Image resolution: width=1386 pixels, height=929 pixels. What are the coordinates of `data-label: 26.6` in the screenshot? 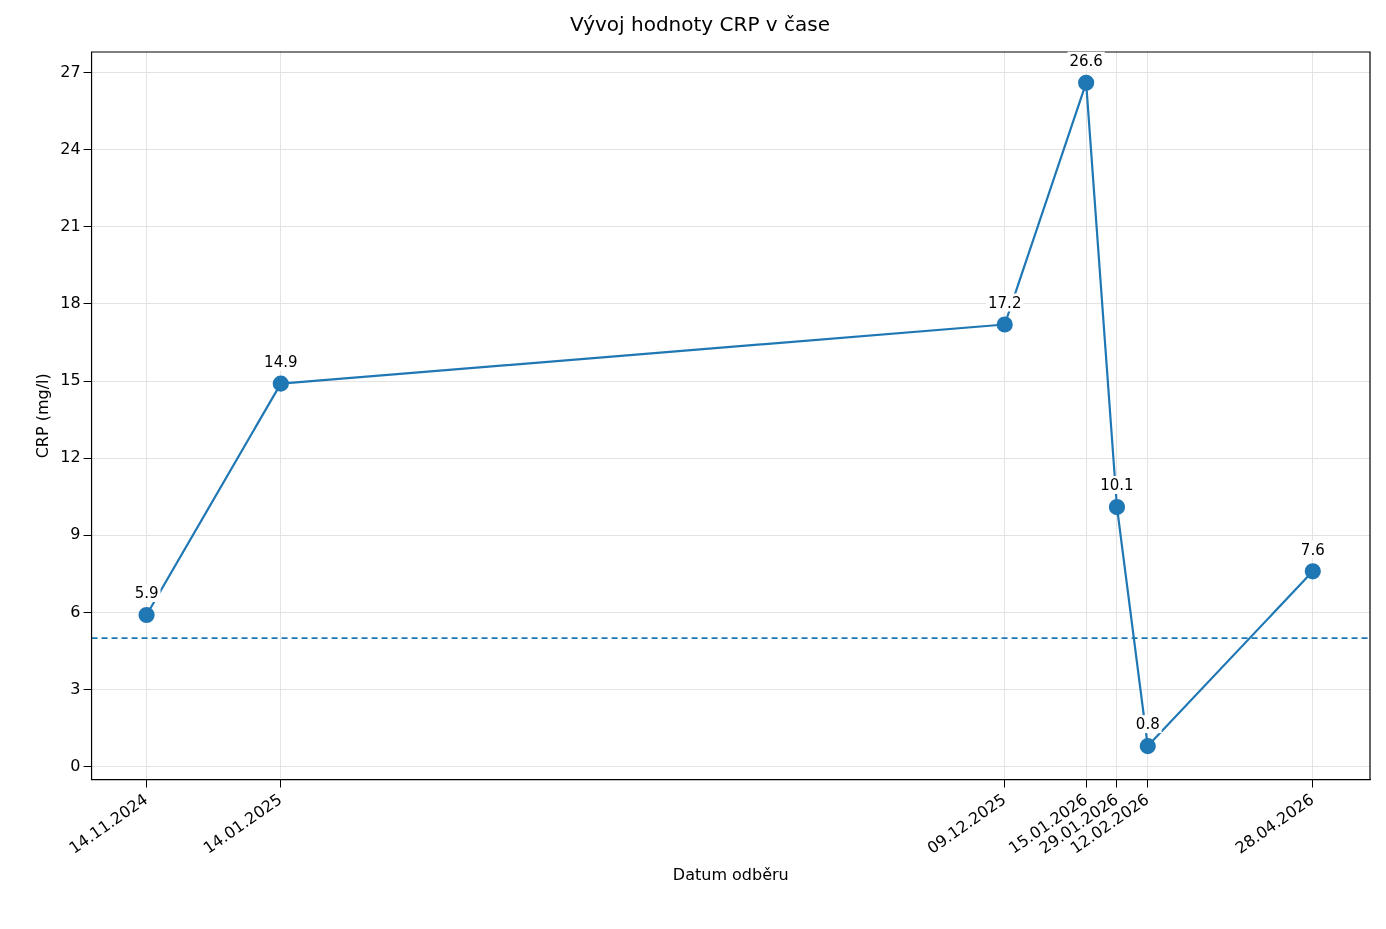 It's located at (1086, 61).